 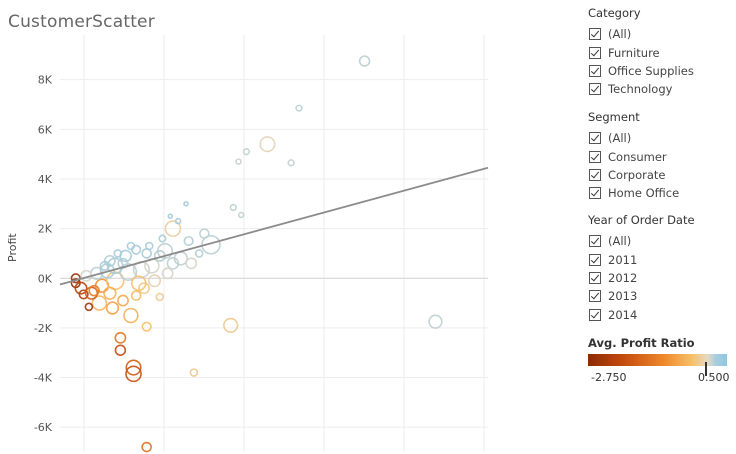 I want to click on y-tick-label: -4K, so click(x=43, y=378).